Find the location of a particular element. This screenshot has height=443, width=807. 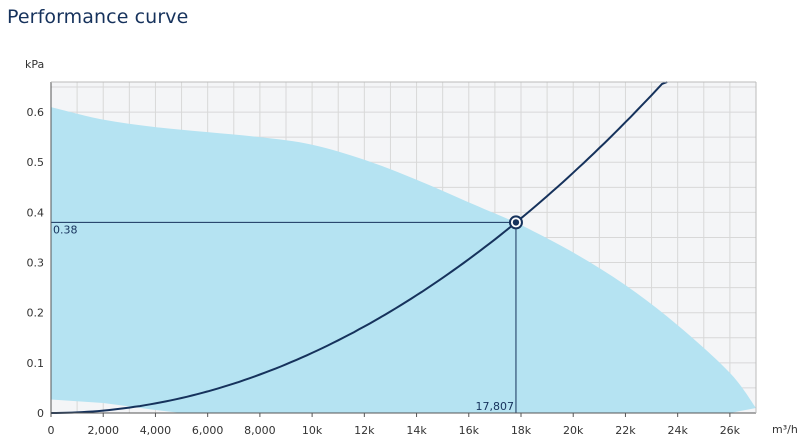

y-tick-label: 0.1 is located at coordinates (36, 363).